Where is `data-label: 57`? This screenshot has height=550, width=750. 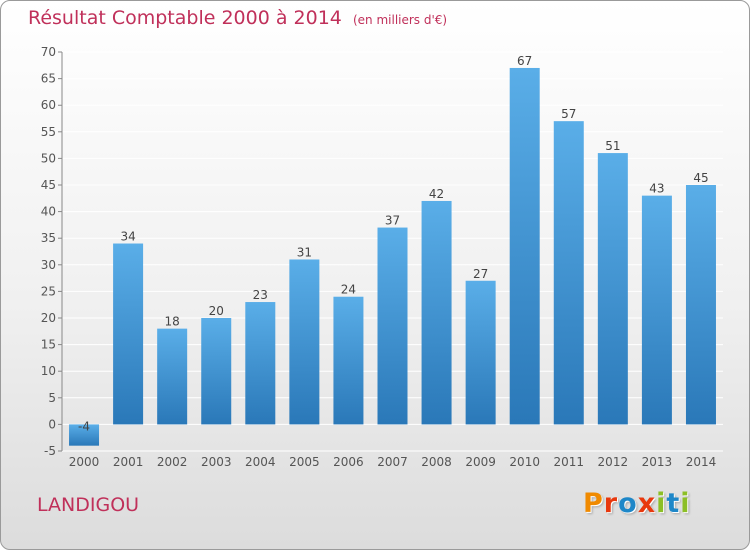 data-label: 57 is located at coordinates (568, 114).